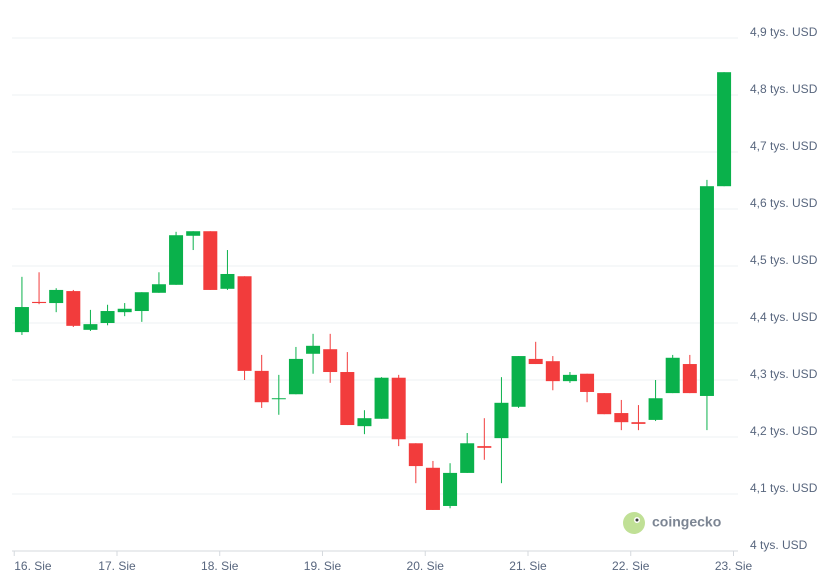  Describe the element at coordinates (784, 374) in the screenshot. I see `y-tick-label: 4,3 tys. USD` at that location.